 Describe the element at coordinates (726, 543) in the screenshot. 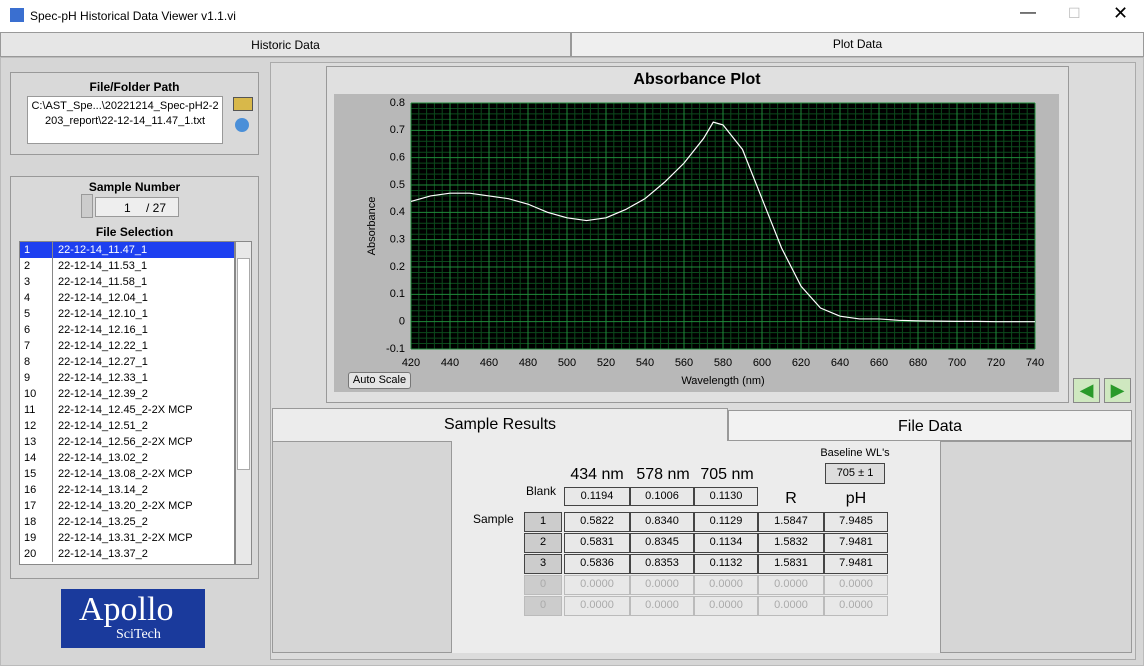

I see `result-cell: 0.1134` at that location.